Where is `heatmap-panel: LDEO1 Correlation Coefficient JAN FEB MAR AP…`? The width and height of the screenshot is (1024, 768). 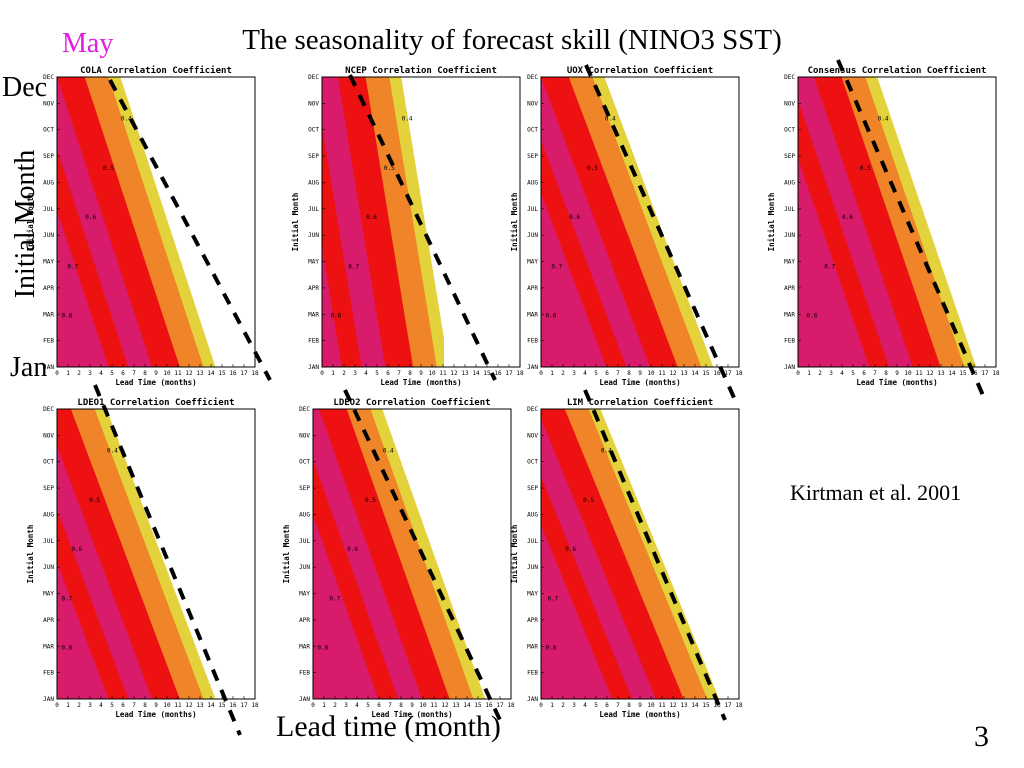
heatmap-panel: LDEO1 Correlation Coefficient JAN FEB MAR AP… is located at coordinates (142, 558).